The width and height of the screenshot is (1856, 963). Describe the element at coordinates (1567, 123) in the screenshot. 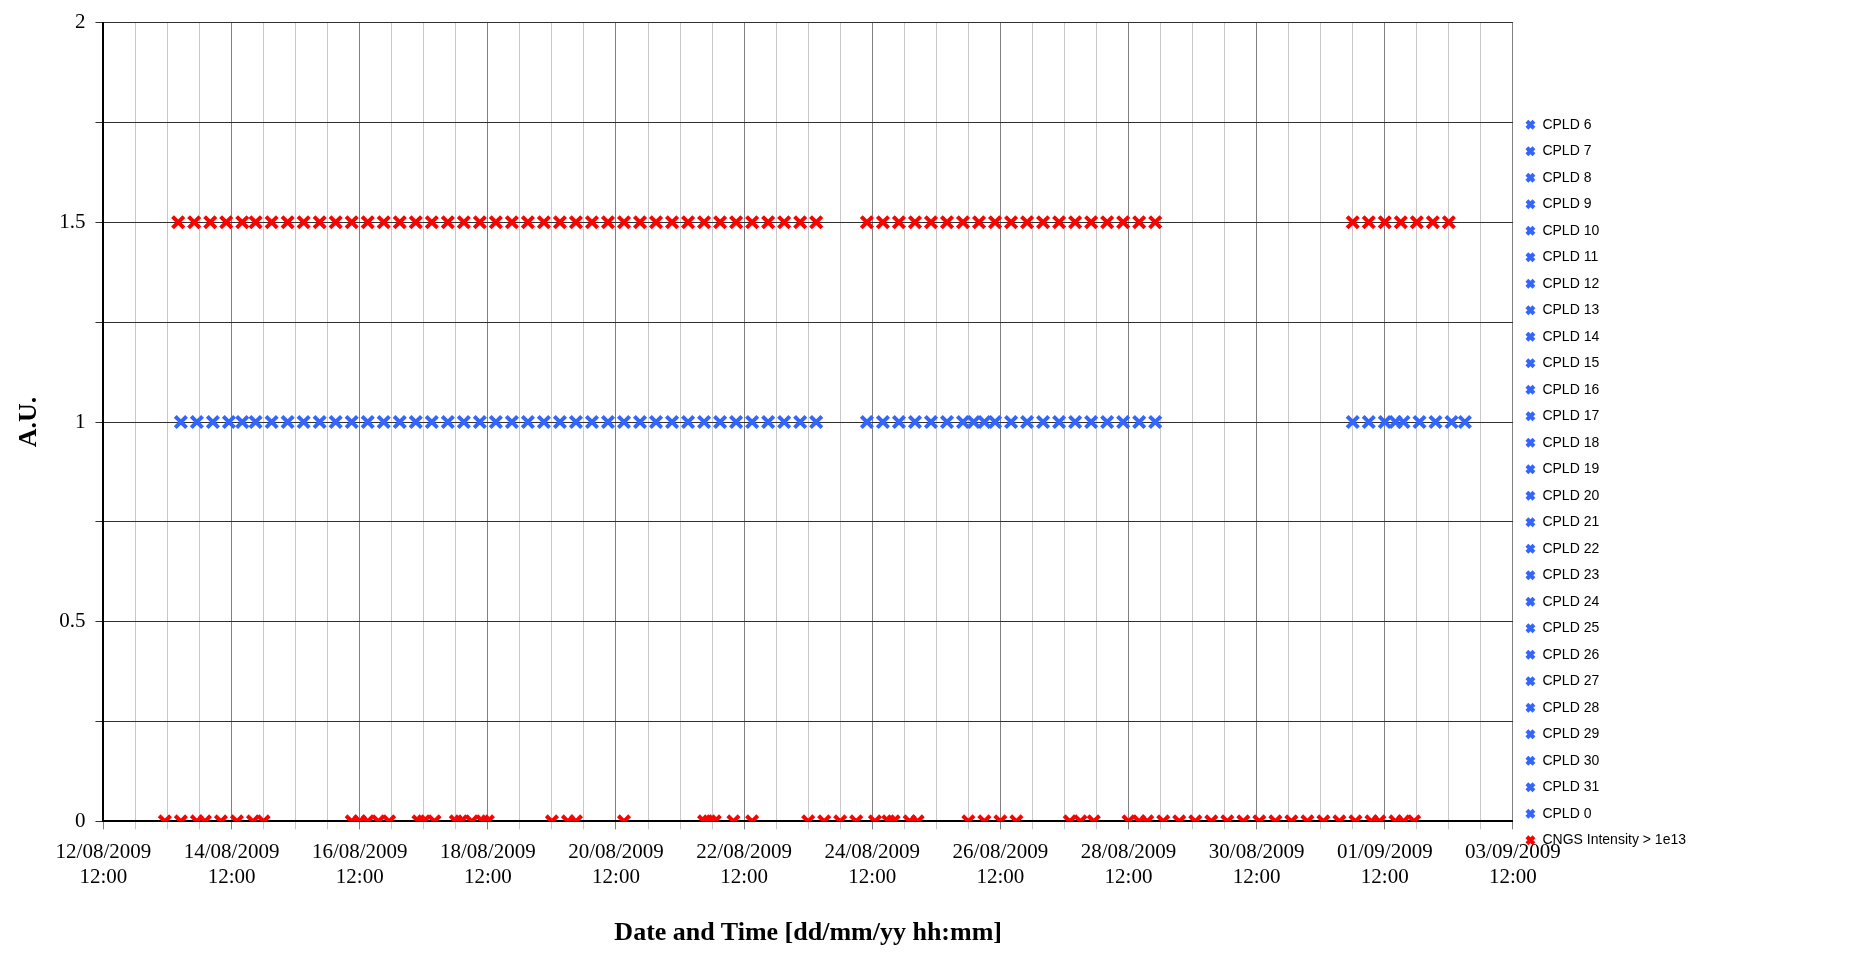

I see `legend-label: CPLD 6` at that location.